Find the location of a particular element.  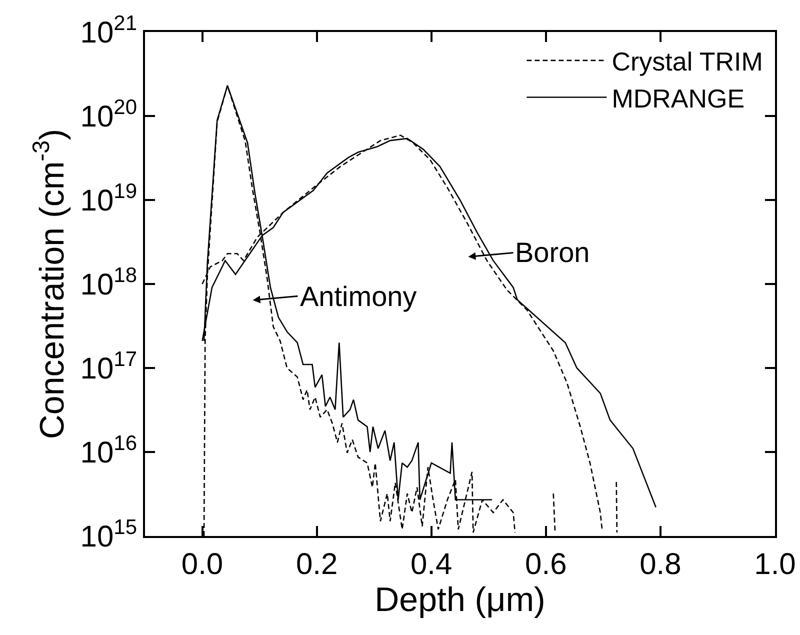

y-tick-label: 10$^{19}$ is located at coordinates (108, 199).